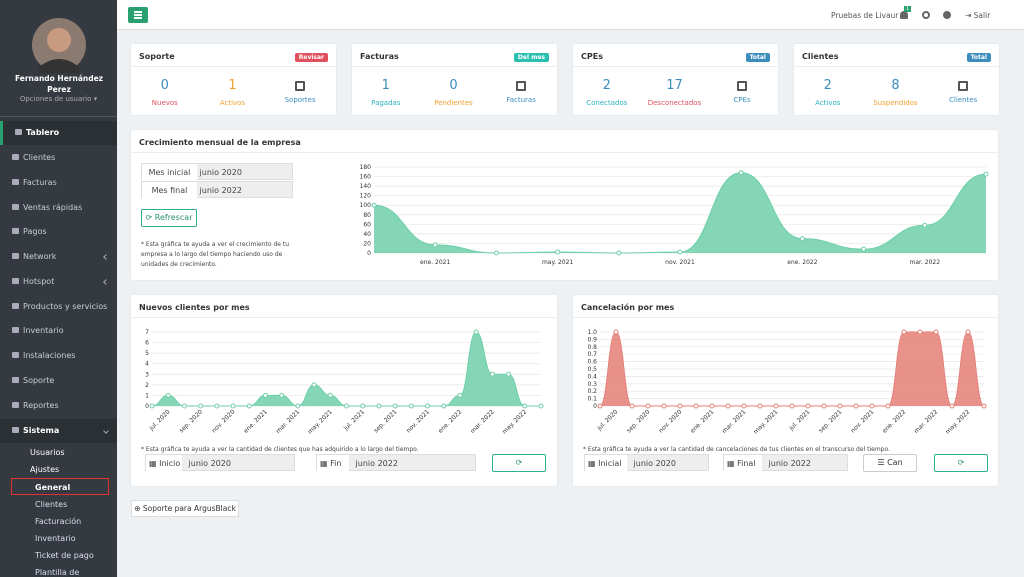 The height and width of the screenshot is (577, 1024). I want to click on menu-label: Reportes, so click(41, 405).